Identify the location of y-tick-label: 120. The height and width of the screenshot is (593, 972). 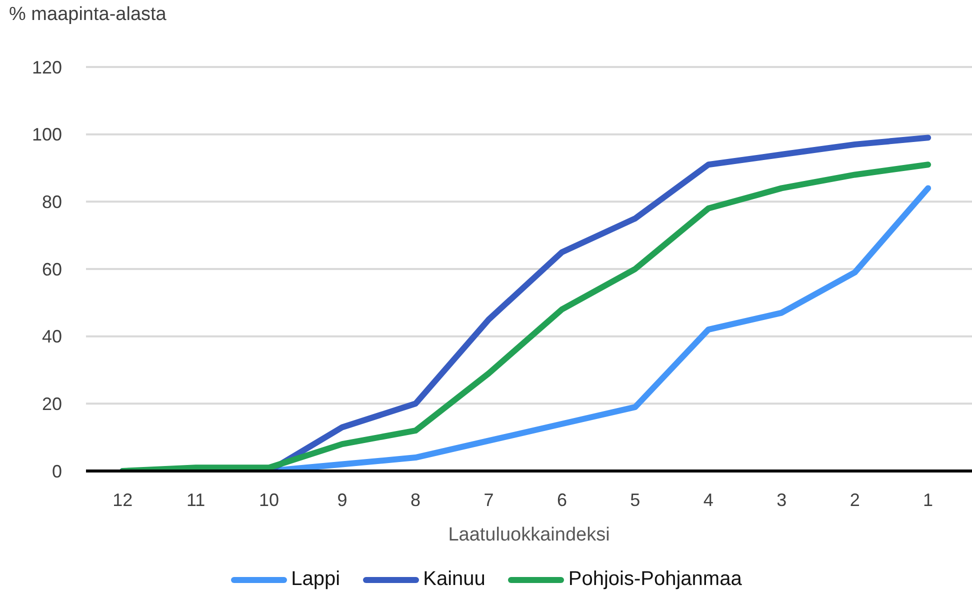
(47, 67).